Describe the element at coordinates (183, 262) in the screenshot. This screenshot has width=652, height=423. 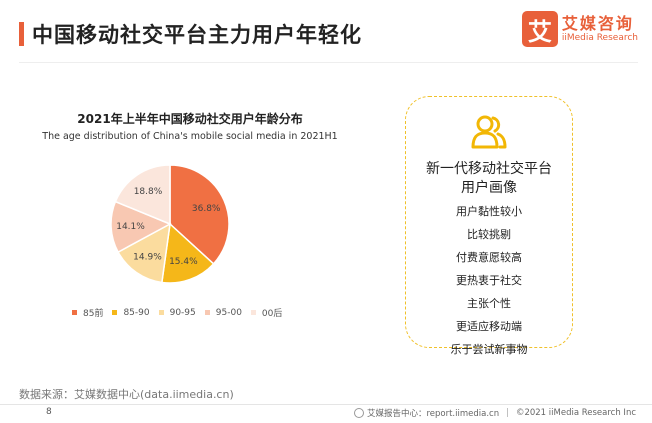
I see `pie-slice-label: 15.4%` at that location.